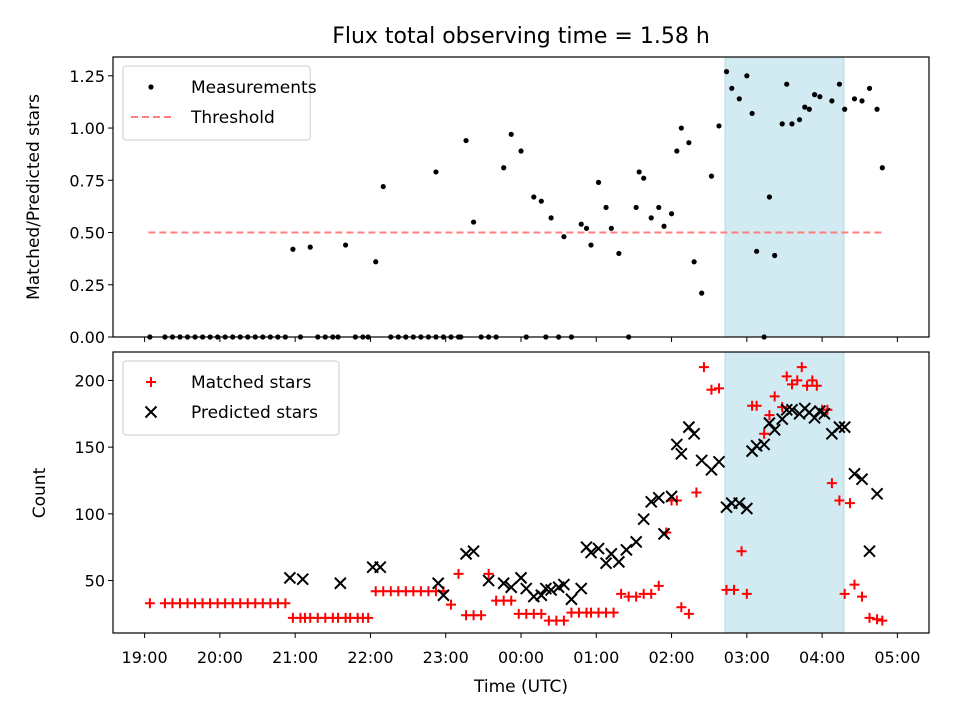 This screenshot has width=960, height=720. I want to click on ratio-x-ticks, so click(521, 339).